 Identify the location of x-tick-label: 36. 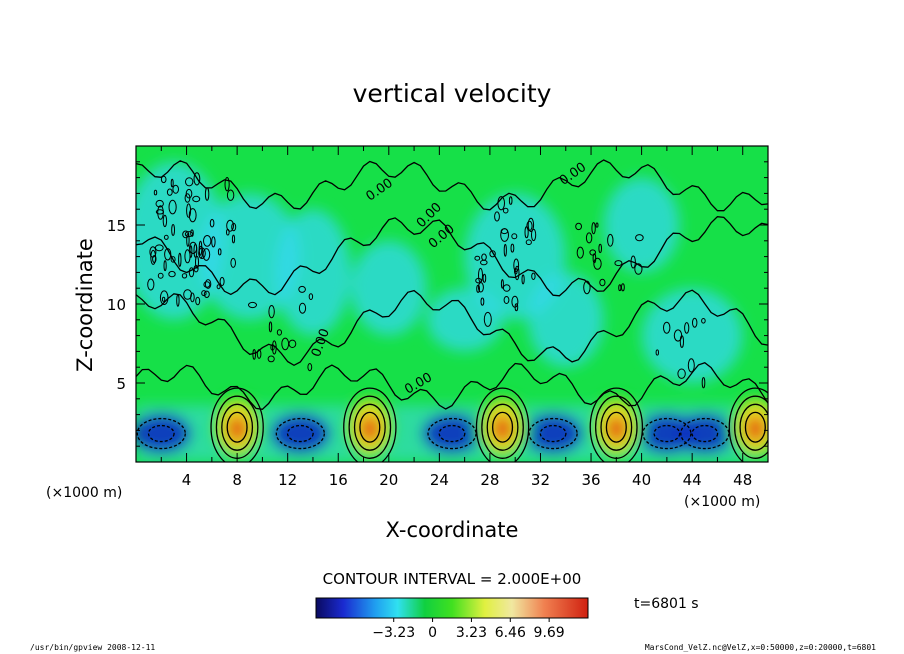
(590, 480).